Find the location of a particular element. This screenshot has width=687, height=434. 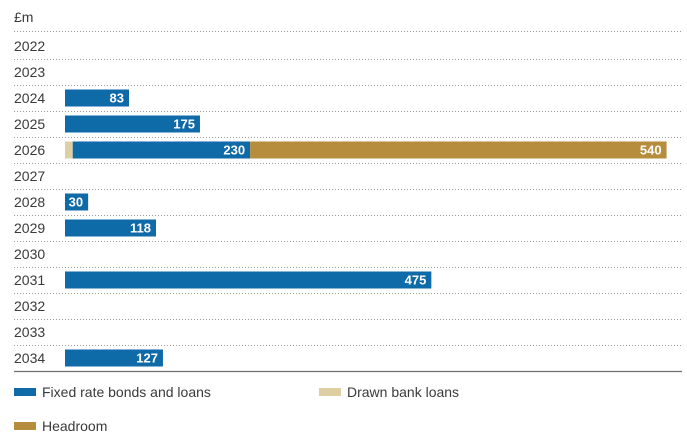

bar-value-label: 175 is located at coordinates (184, 124).